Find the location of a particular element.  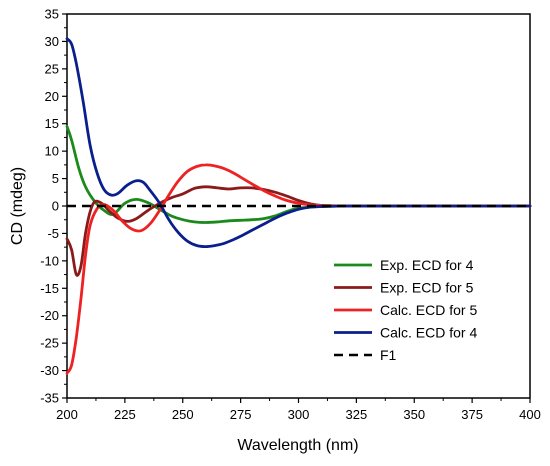

y-tick-label: -15 is located at coordinates (49, 288).